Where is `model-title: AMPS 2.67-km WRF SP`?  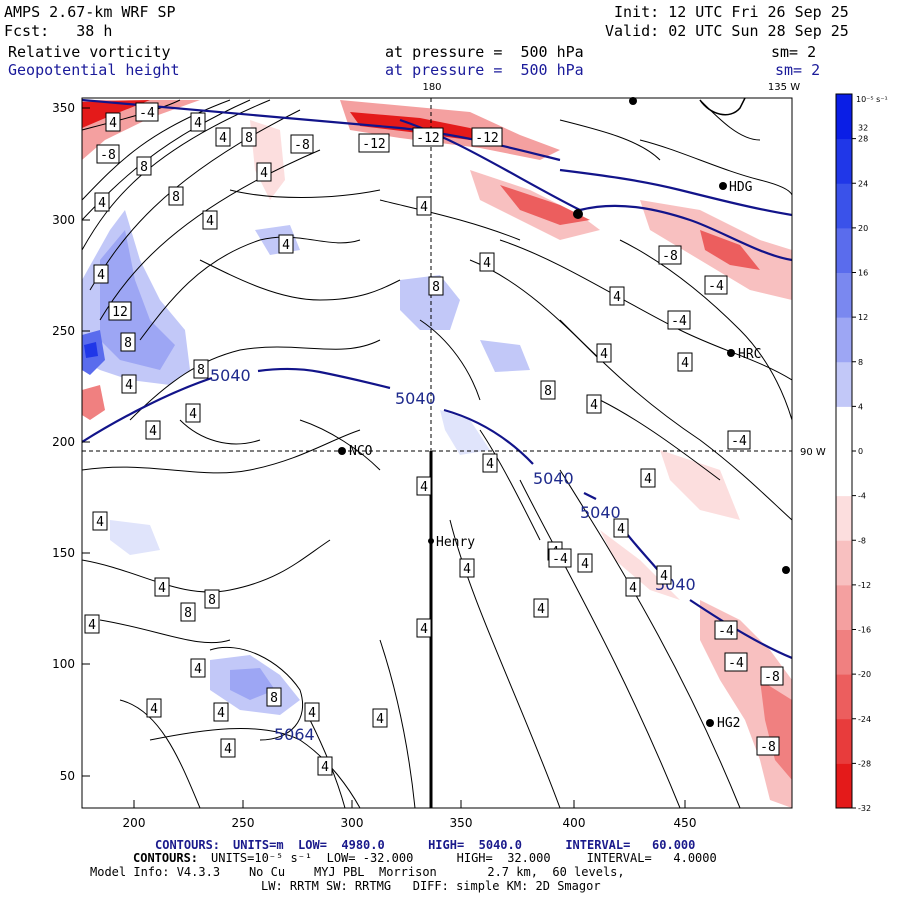 model-title: AMPS 2.67-km WRF SP is located at coordinates (90, 12).